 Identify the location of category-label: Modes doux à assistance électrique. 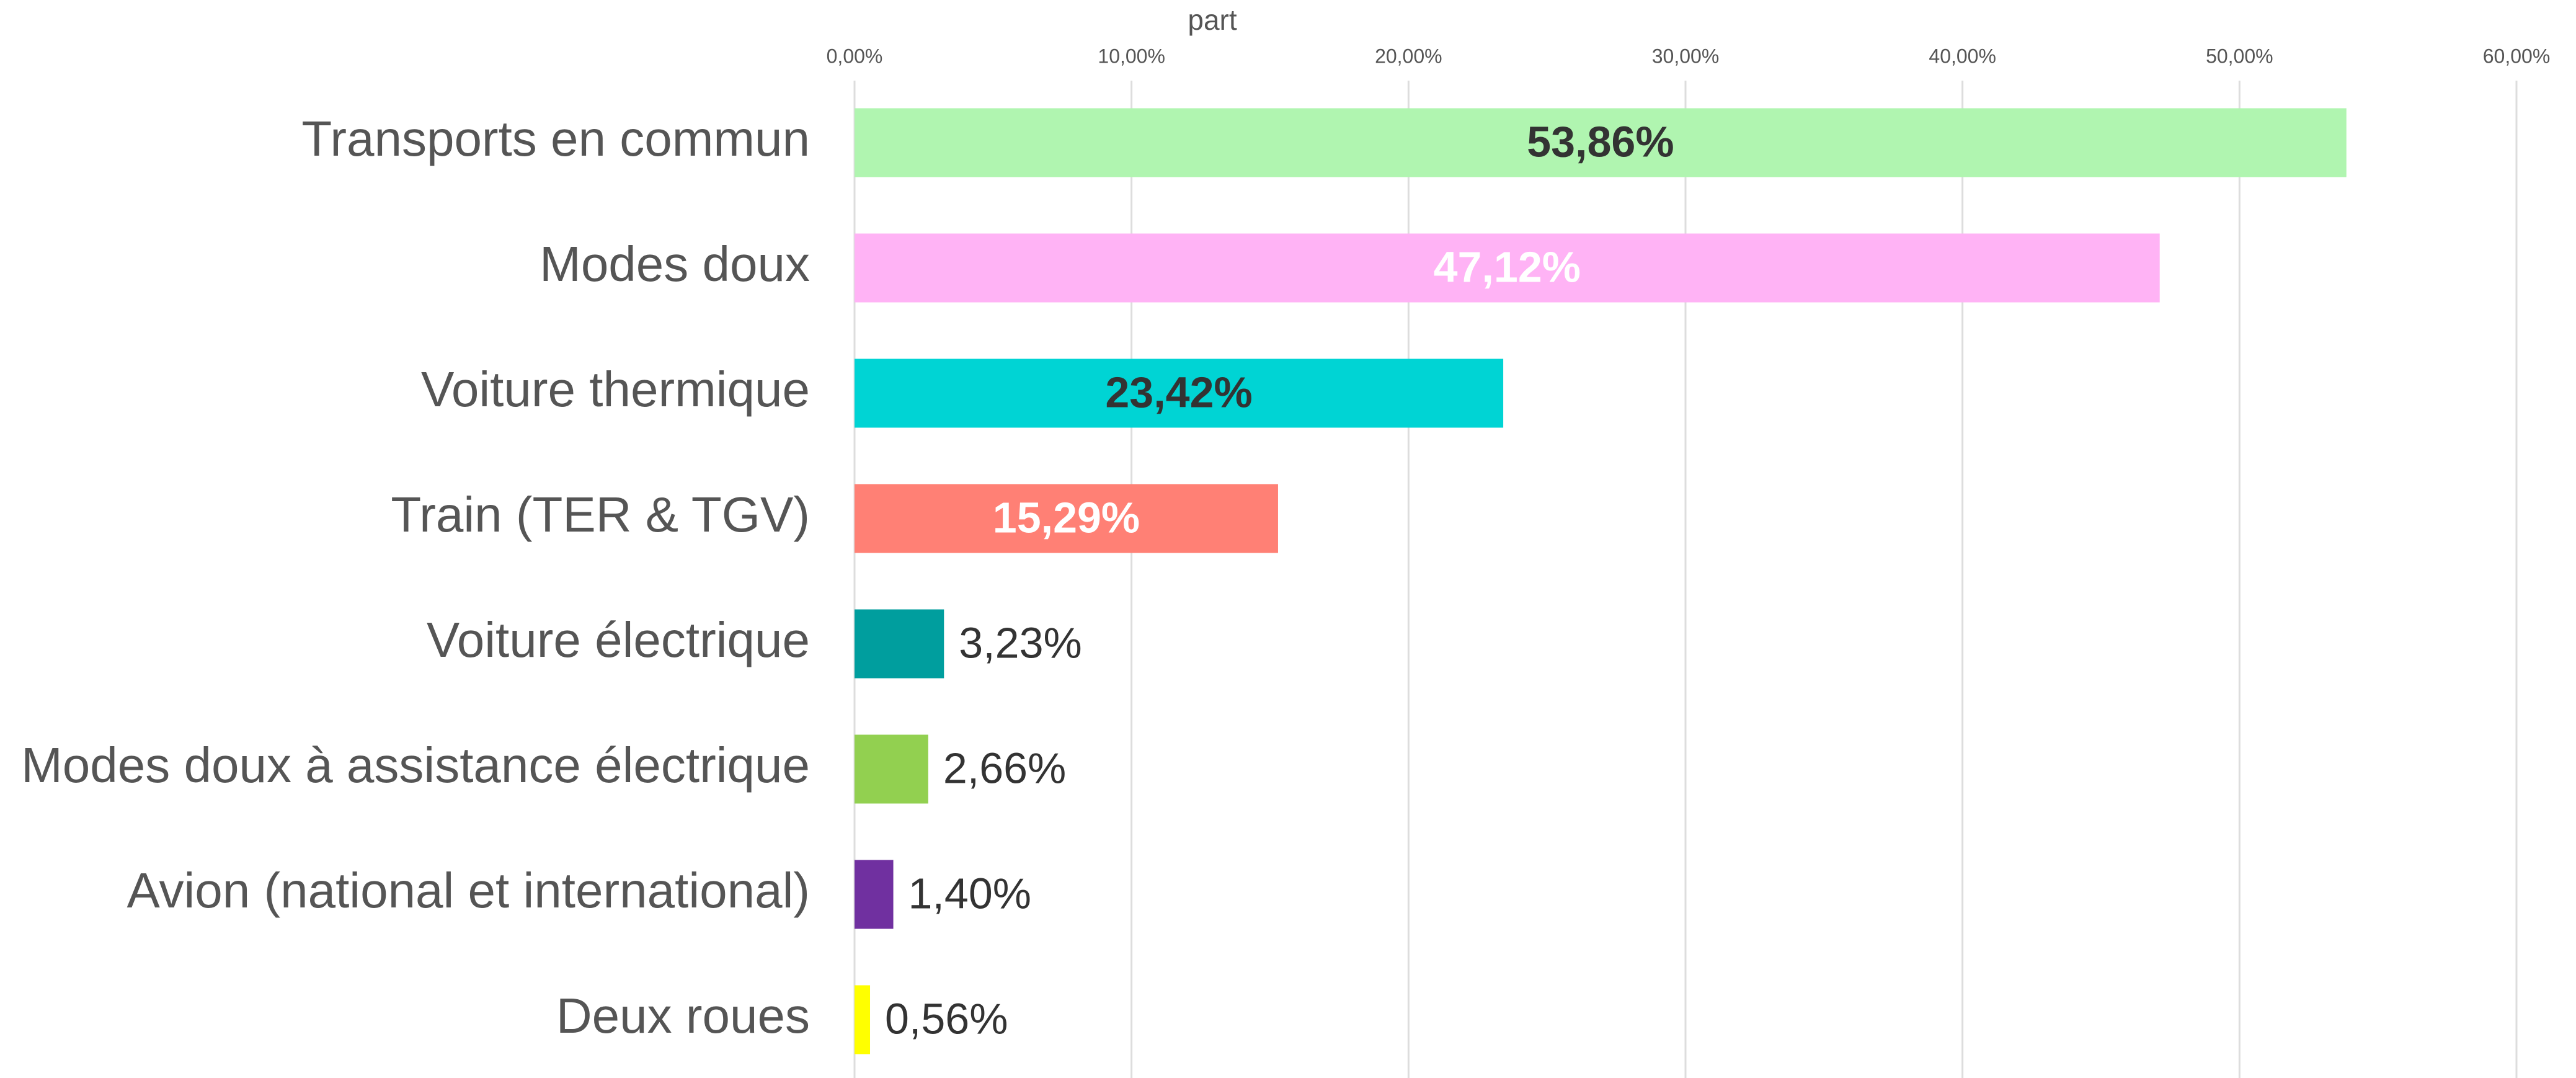
(415, 765).